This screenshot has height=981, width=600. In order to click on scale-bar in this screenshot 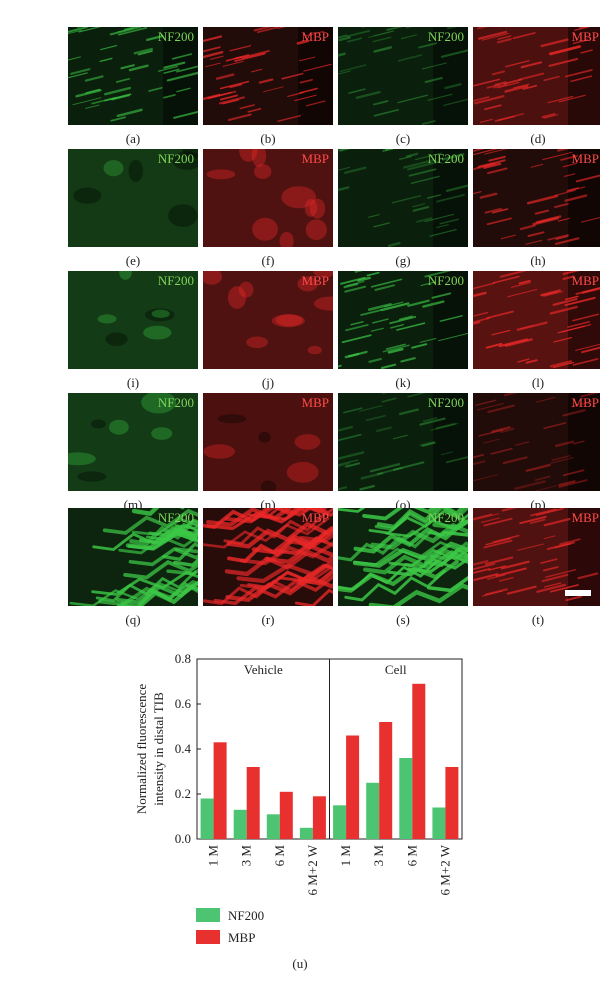, I will do `click(578, 593)`.